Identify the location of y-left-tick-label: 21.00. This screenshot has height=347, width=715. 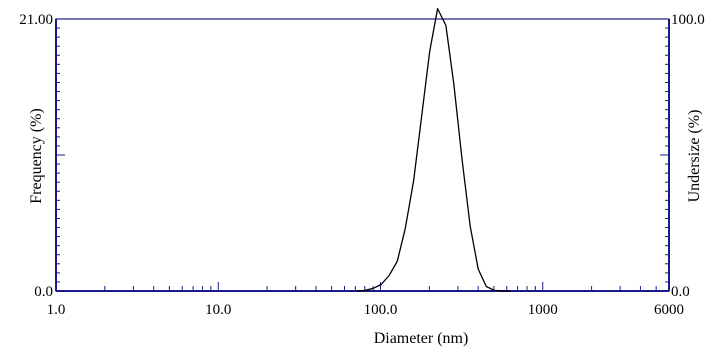
(36, 20).